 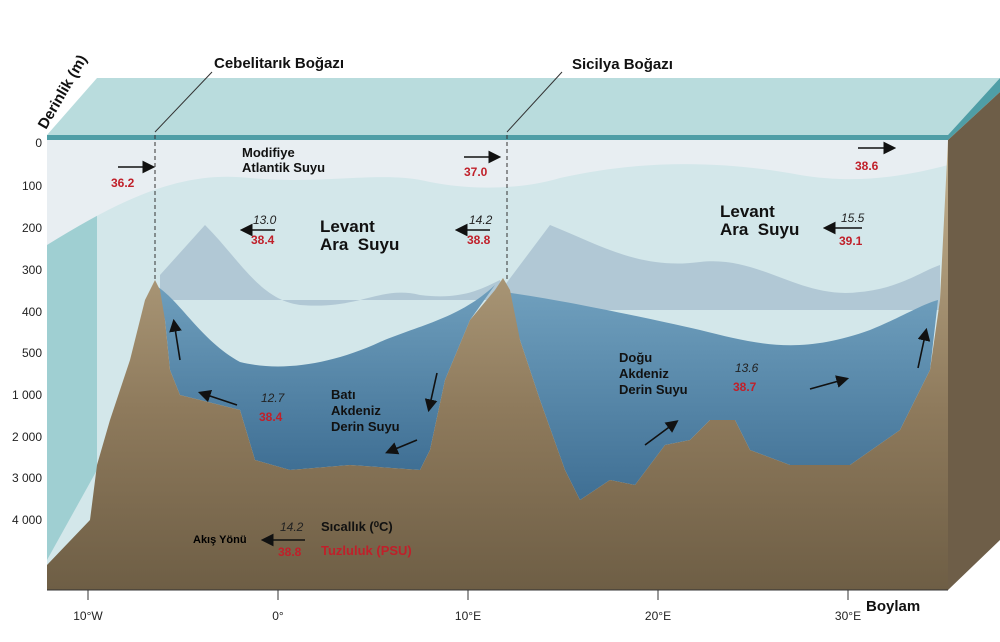 I want to click on depth-tick-label: 200, so click(x=32, y=228).